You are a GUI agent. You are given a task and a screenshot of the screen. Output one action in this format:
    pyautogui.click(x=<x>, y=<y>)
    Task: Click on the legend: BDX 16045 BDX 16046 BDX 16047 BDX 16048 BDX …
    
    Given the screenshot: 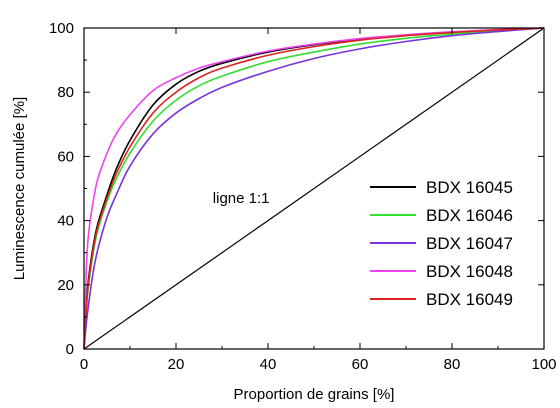 What is the action you would take?
    pyautogui.click(x=441, y=243)
    